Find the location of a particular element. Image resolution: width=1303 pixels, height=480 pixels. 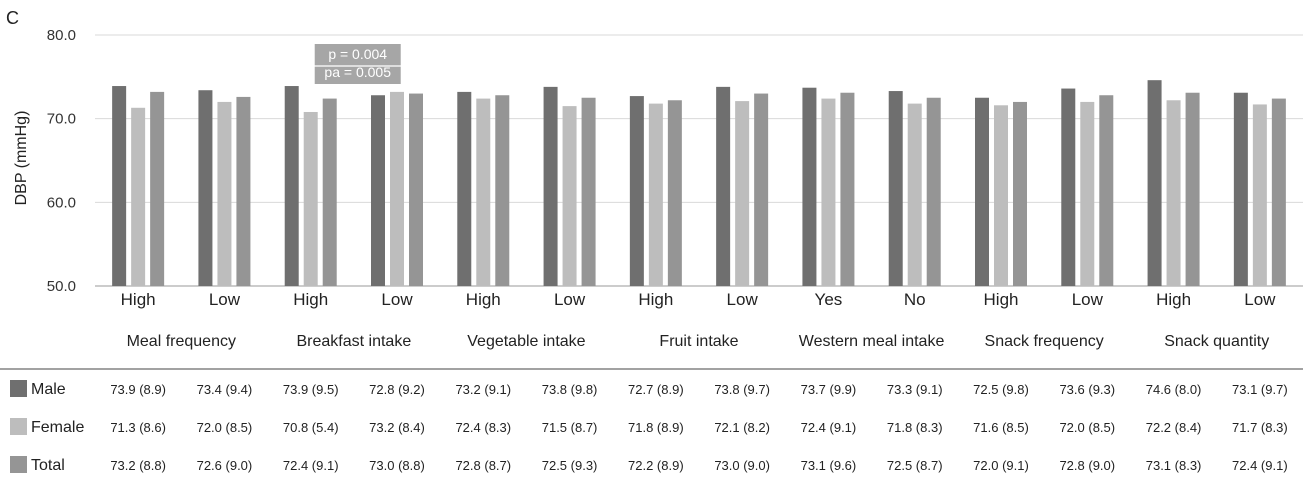

table-cell: 72.4 (8.3) is located at coordinates (483, 427).